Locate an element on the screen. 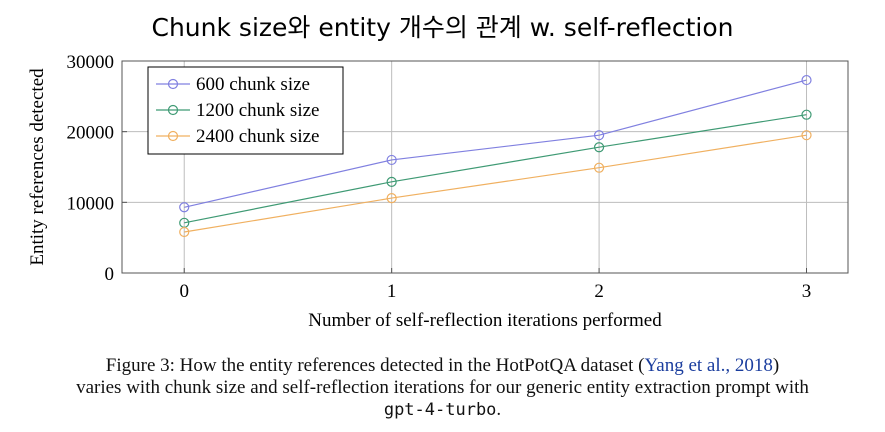 Image resolution: width=885 pixels, height=432 pixels. x-tick-label: 2 is located at coordinates (599, 291).